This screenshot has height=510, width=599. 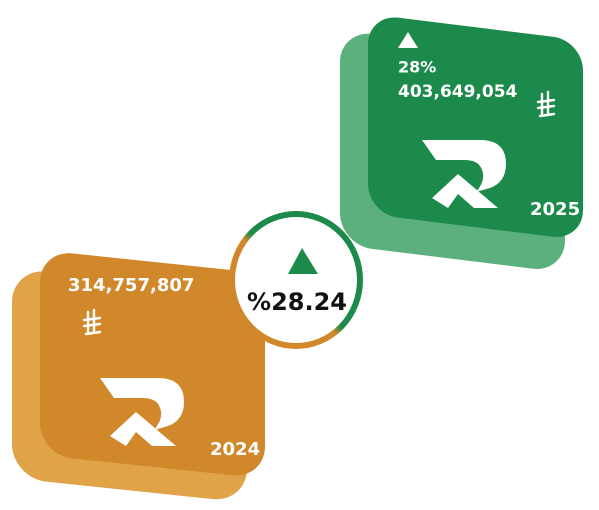 I want to click on change: 28%, so click(x=417, y=67).